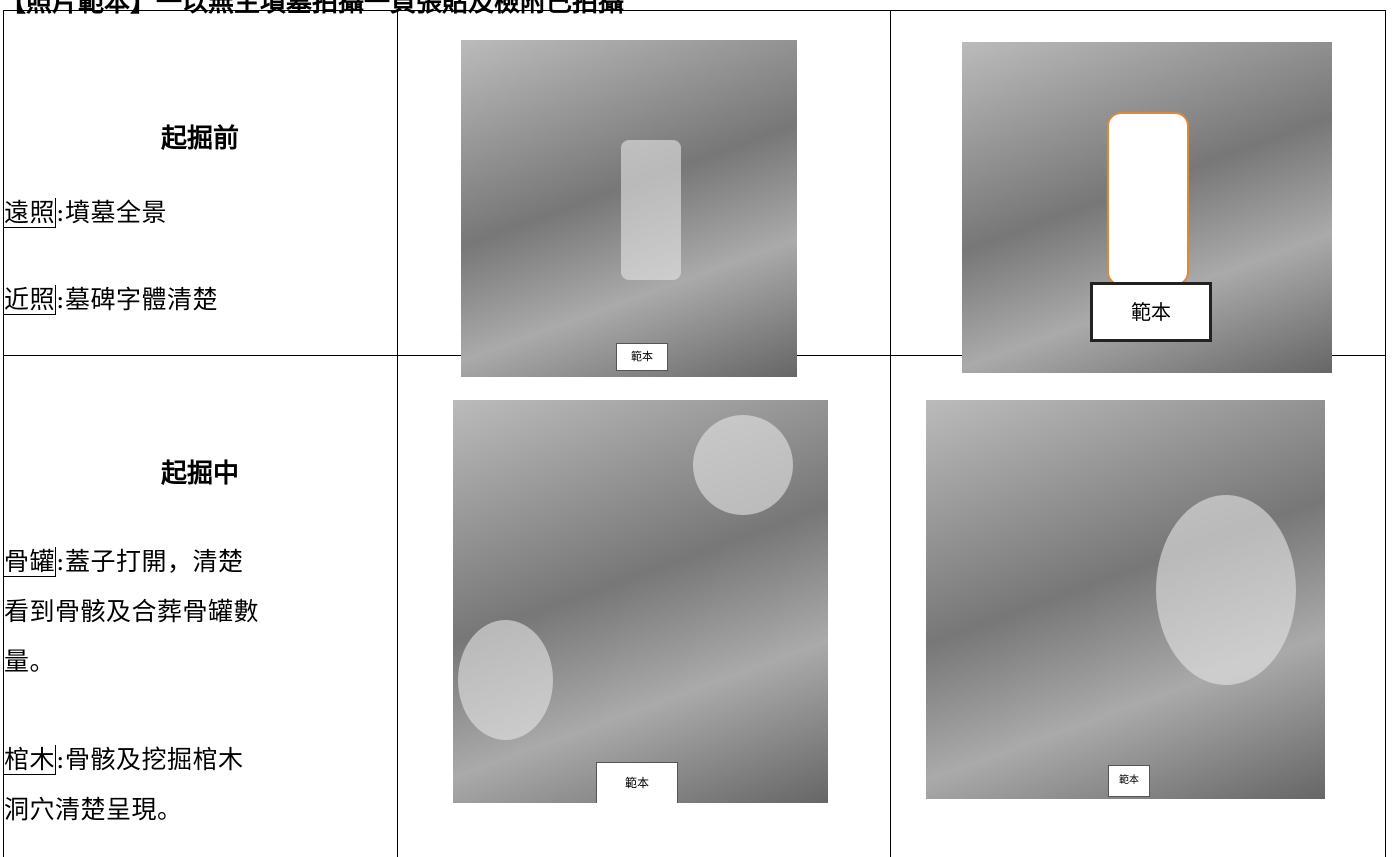  What do you see at coordinates (30, 300) in the screenshot?
I see `item-label: 近照` at bounding box center [30, 300].